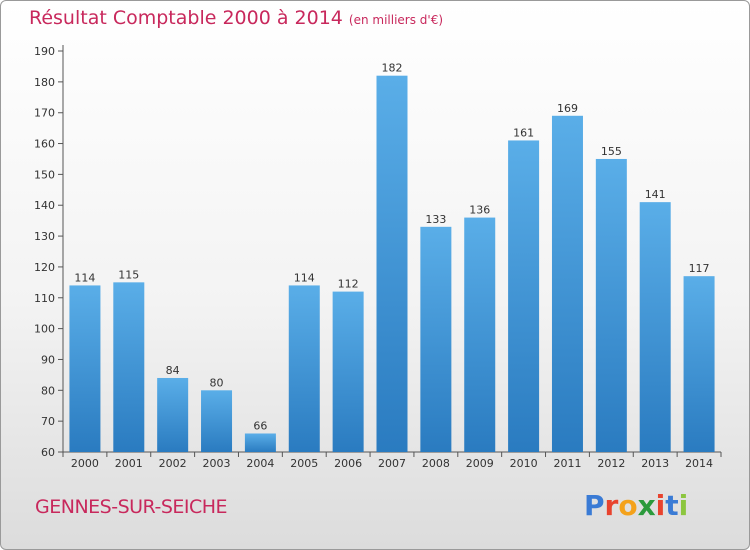  Describe the element at coordinates (628, 505) in the screenshot. I see `logo-letter: o` at that location.